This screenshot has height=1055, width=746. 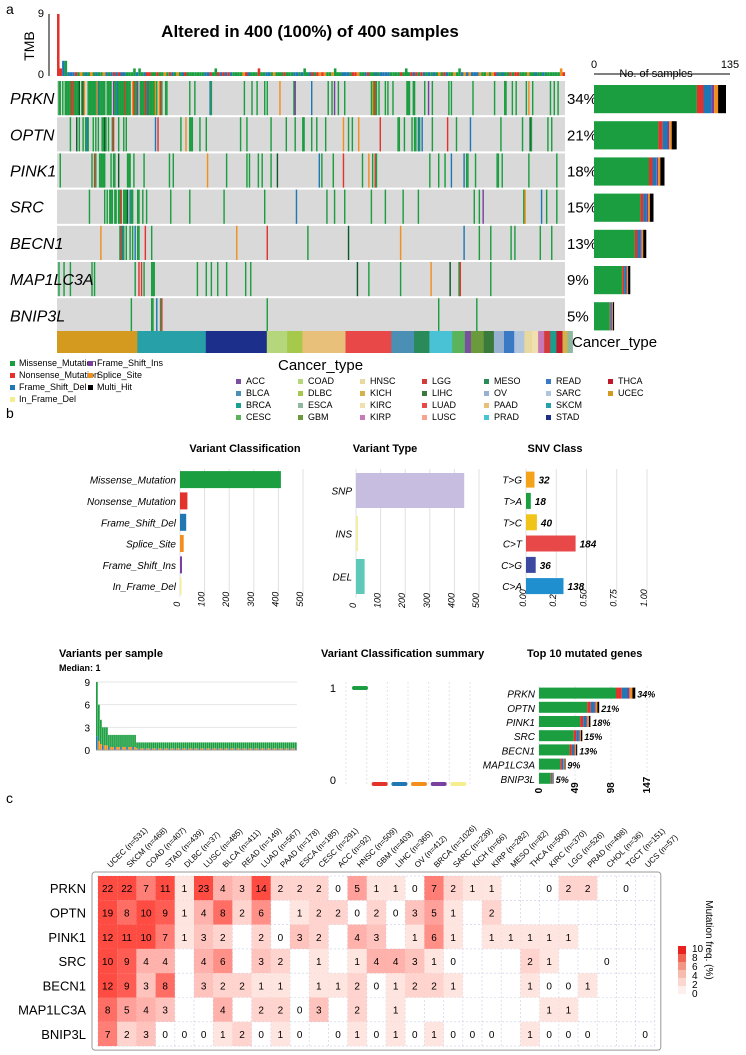 I want to click on panel-label-a: a, so click(x=10, y=9).